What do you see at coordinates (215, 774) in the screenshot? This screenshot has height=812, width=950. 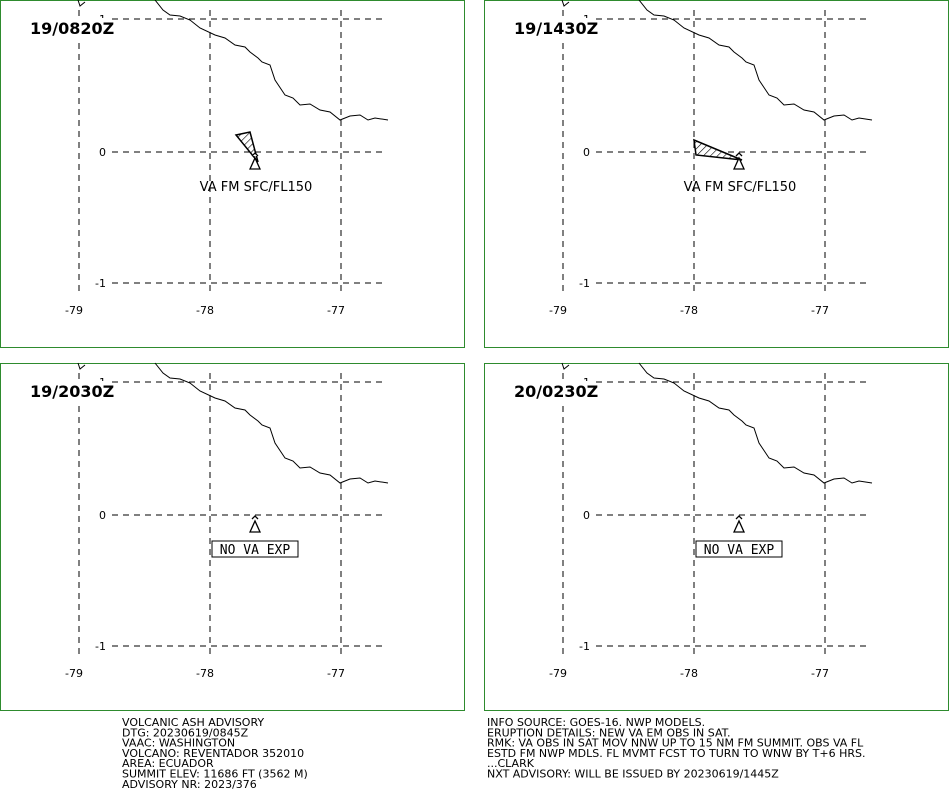 I see `advisory-line: SUMMIT ELEV: 11686 FT (3562 M)` at bounding box center [215, 774].